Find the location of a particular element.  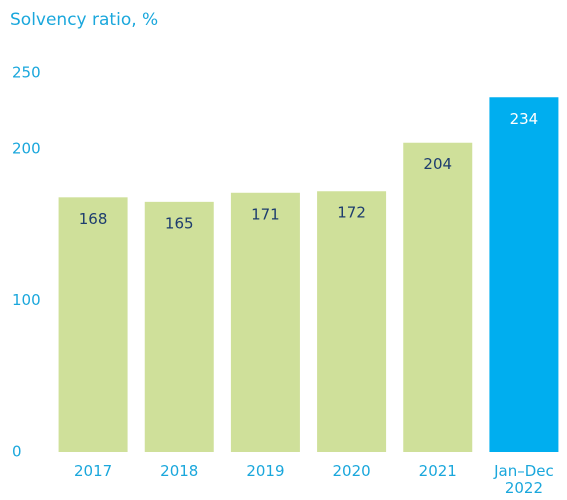

value-label: 172 is located at coordinates (351, 213).